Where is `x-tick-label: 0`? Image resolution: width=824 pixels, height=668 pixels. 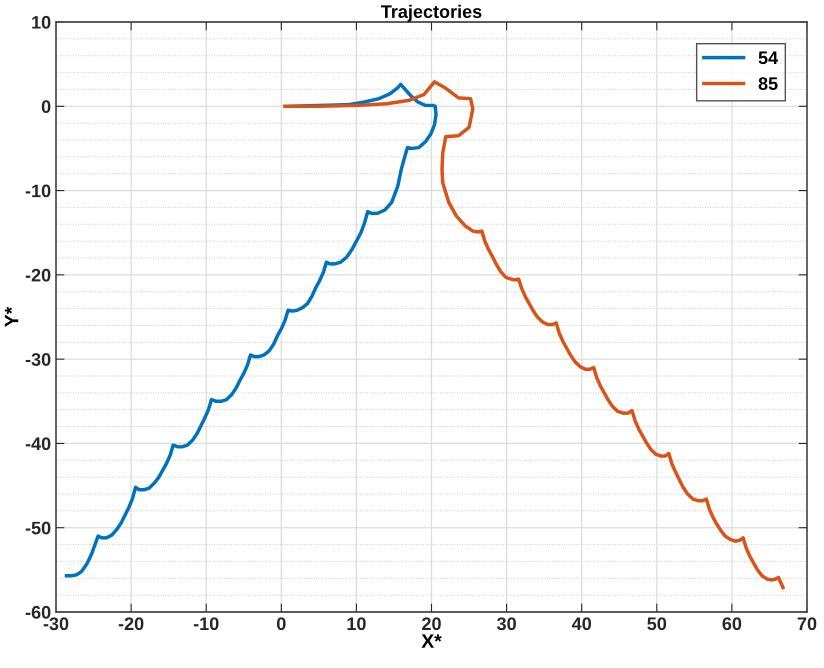
x-tick-label: 0 is located at coordinates (281, 623).